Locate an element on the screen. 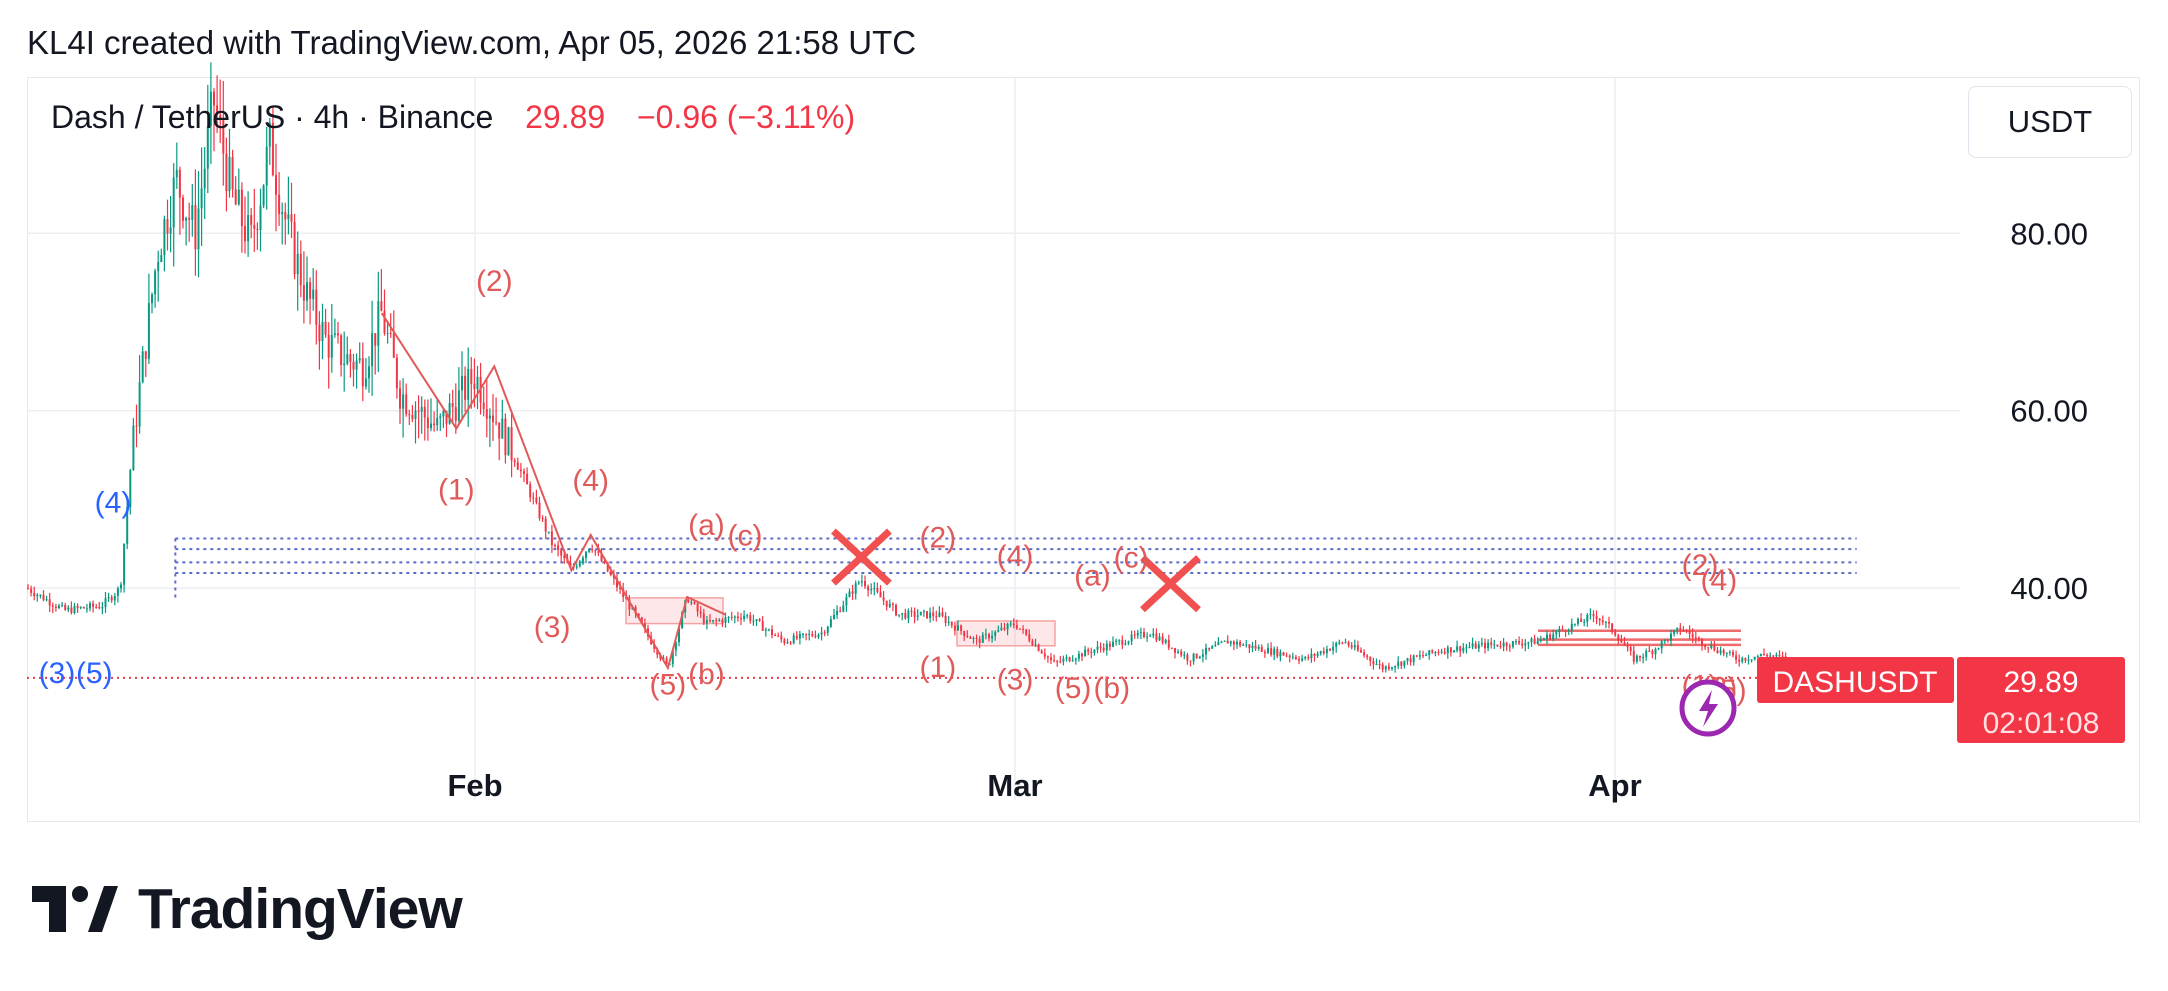 The height and width of the screenshot is (991, 2168). symbol-name: Dash / TetherUS is located at coordinates (168, 117).